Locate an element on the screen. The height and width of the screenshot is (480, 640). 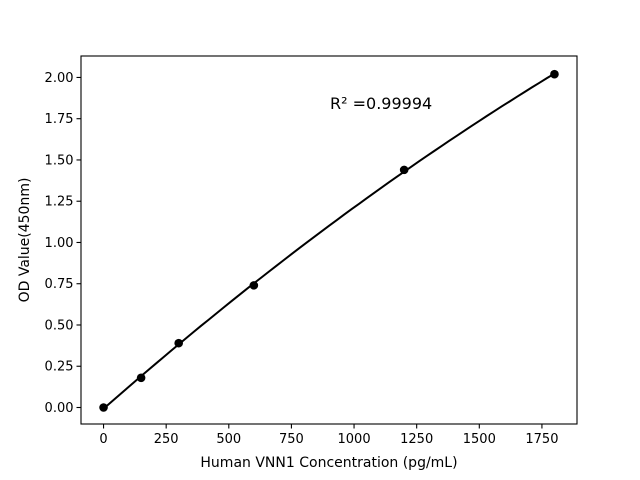
x-axis-ticks: 0 250 500 750 1000 1250 1500 1750 is located at coordinates (328, 435).